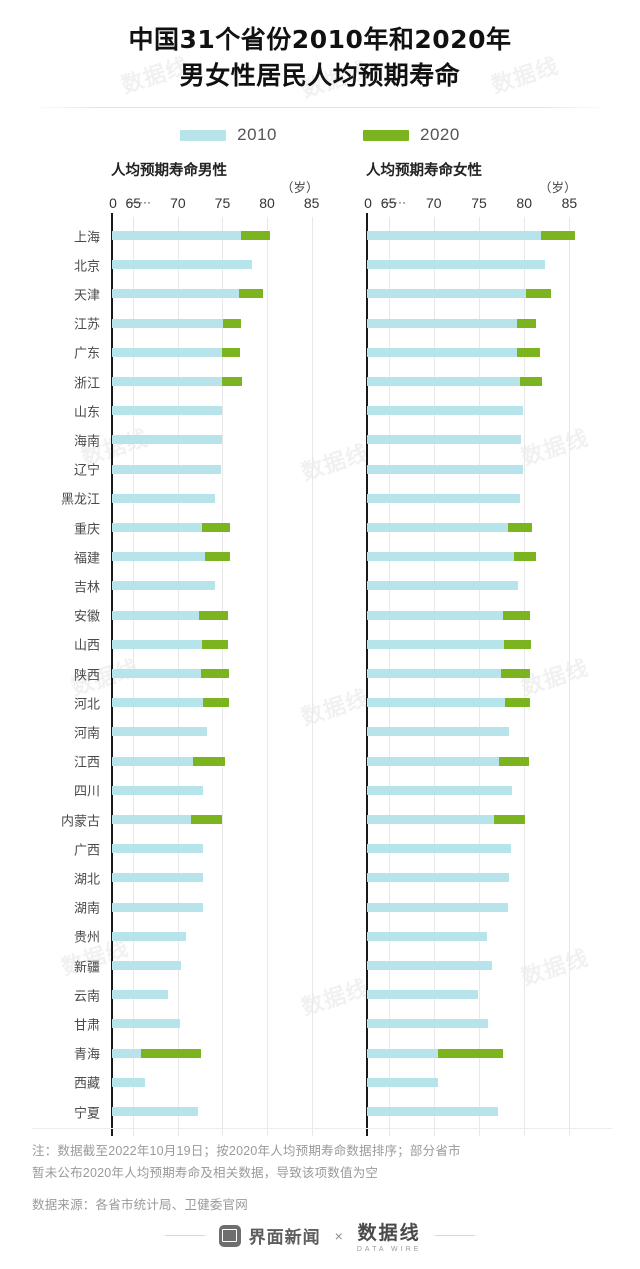 This screenshot has width=640, height=1269. I want to click on legend-item-2020: 2020, so click(411, 135).